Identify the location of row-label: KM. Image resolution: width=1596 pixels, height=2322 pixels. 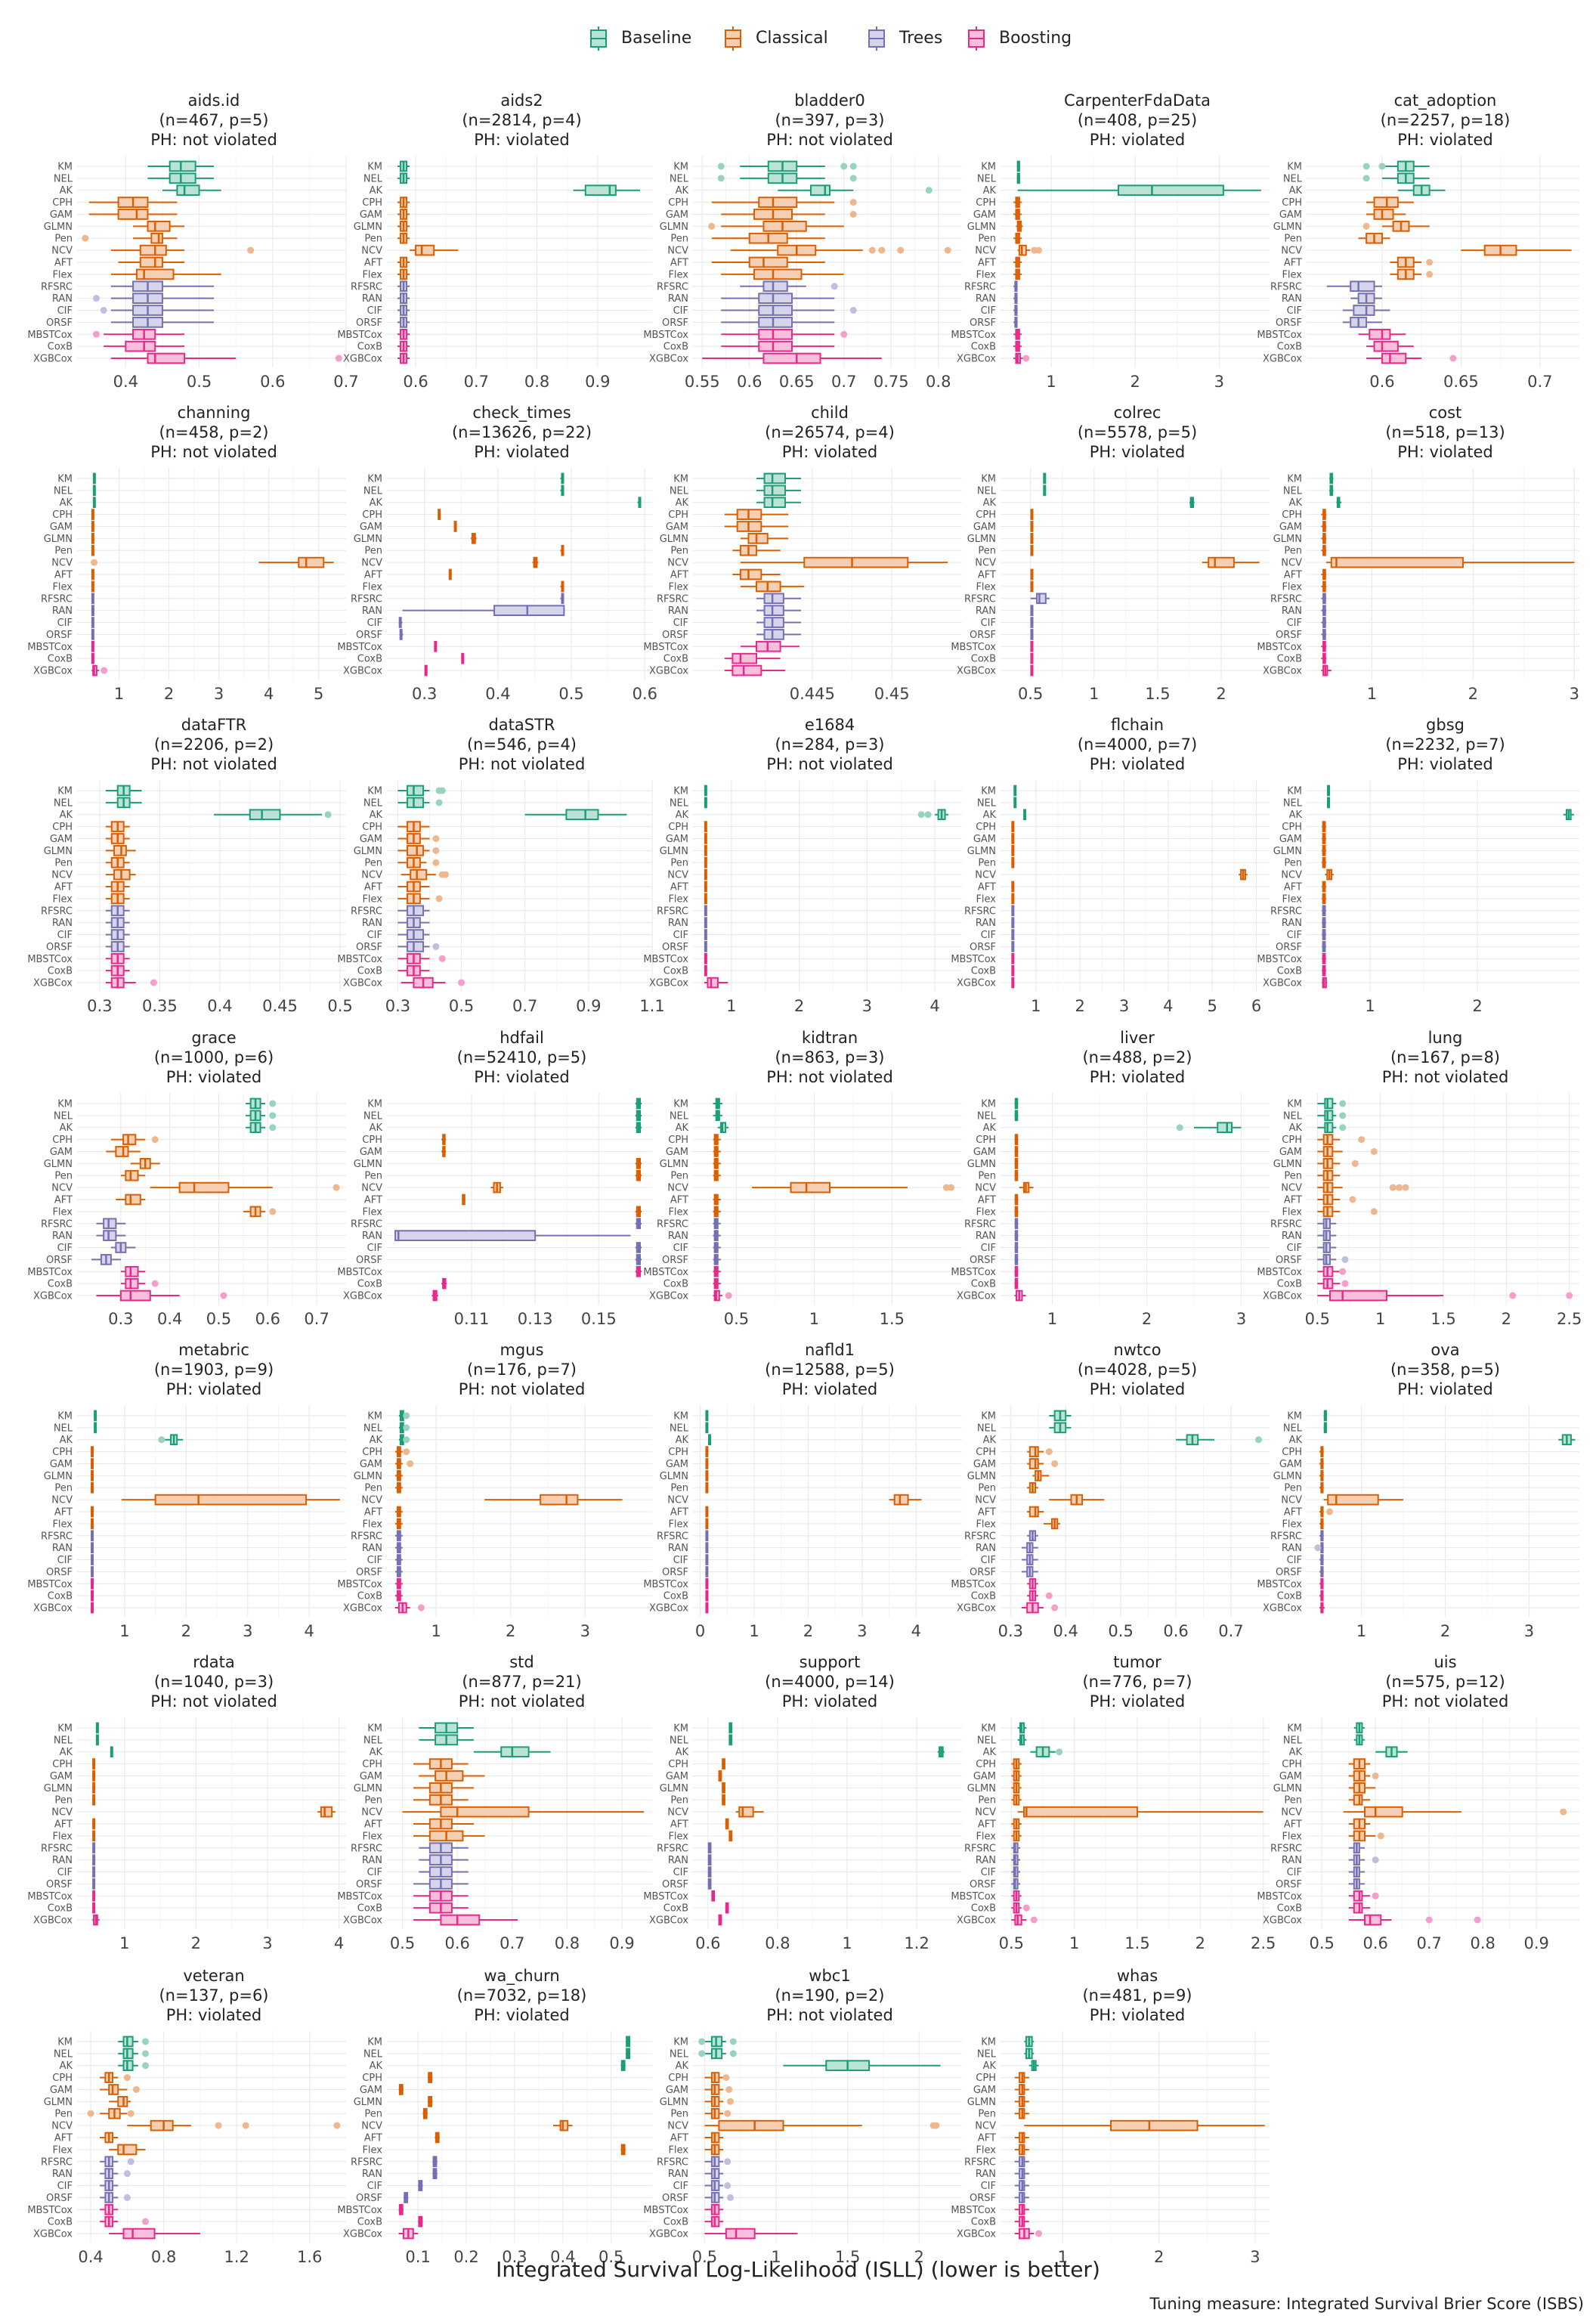
(65, 2042).